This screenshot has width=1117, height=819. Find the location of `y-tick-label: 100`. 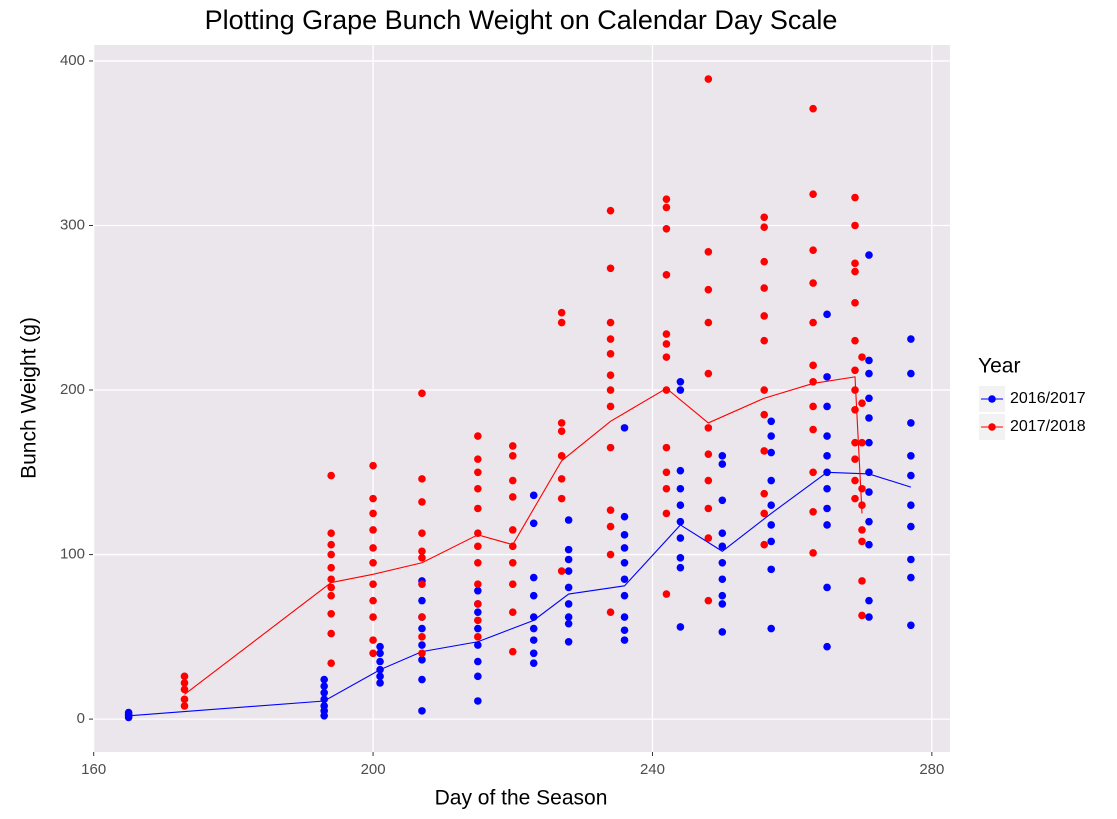

y-tick-label: 100 is located at coordinates (72, 554).